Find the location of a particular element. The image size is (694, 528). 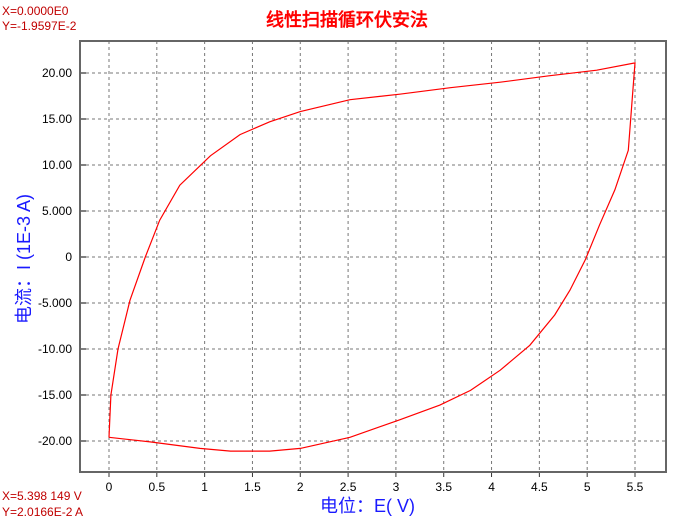

x-tick-label: 5.5 is located at coordinates (635, 487).